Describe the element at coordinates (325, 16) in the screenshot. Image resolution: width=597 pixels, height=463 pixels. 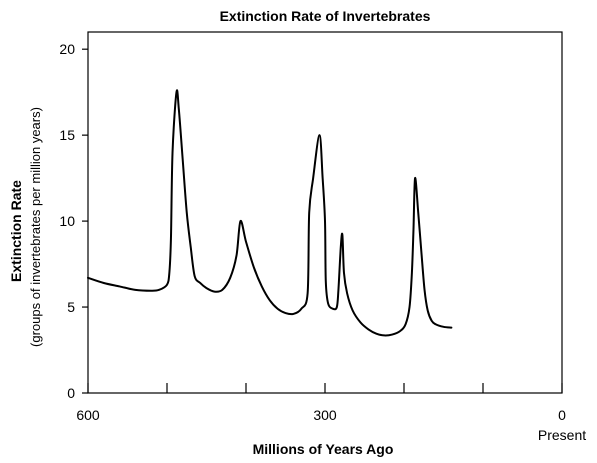
I see `chart-title: Extinction Rate of Invertebrates` at that location.